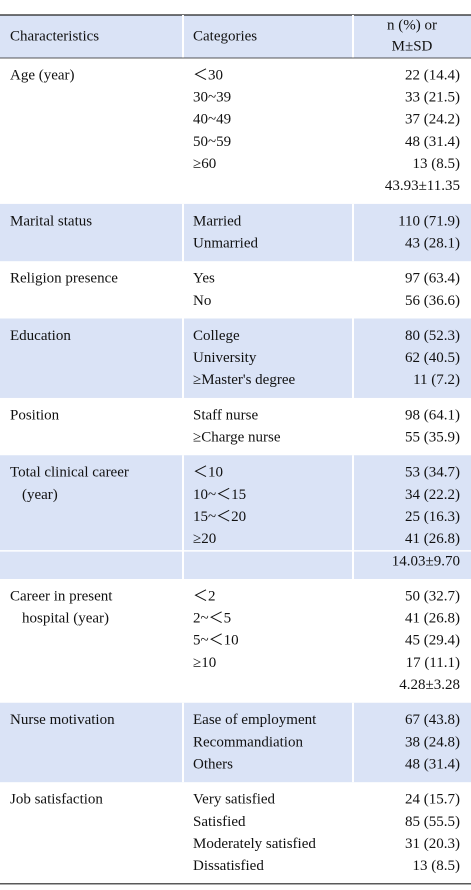 The height and width of the screenshot is (890, 471). What do you see at coordinates (225, 415) in the screenshot?
I see `category: Staff nurse` at bounding box center [225, 415].